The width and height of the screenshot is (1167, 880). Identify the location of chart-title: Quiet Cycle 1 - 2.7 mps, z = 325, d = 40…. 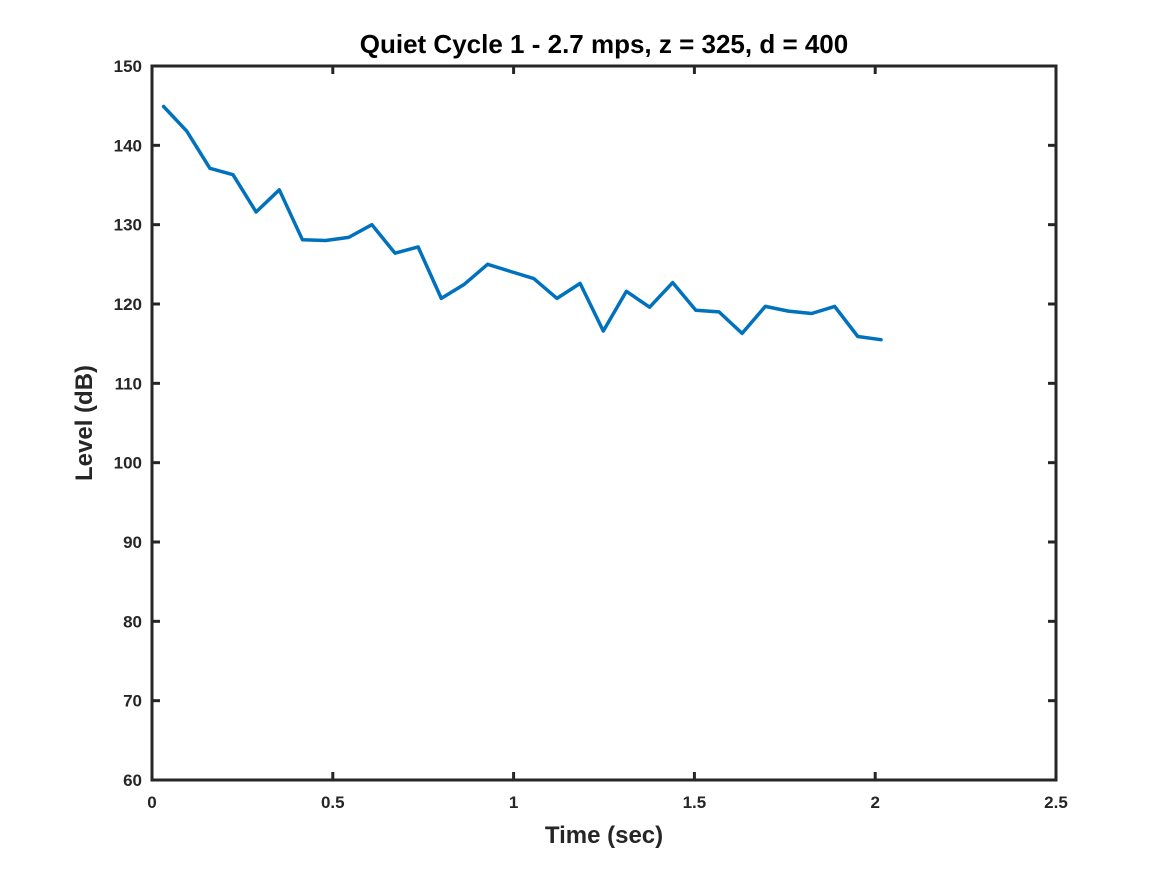
(604, 44).